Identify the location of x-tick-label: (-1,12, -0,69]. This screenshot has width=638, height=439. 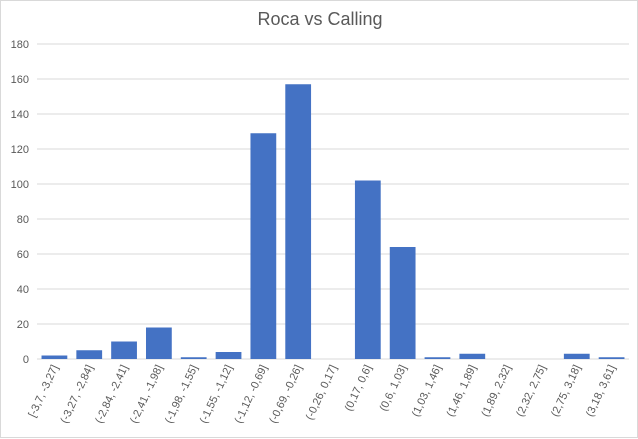
(251, 394).